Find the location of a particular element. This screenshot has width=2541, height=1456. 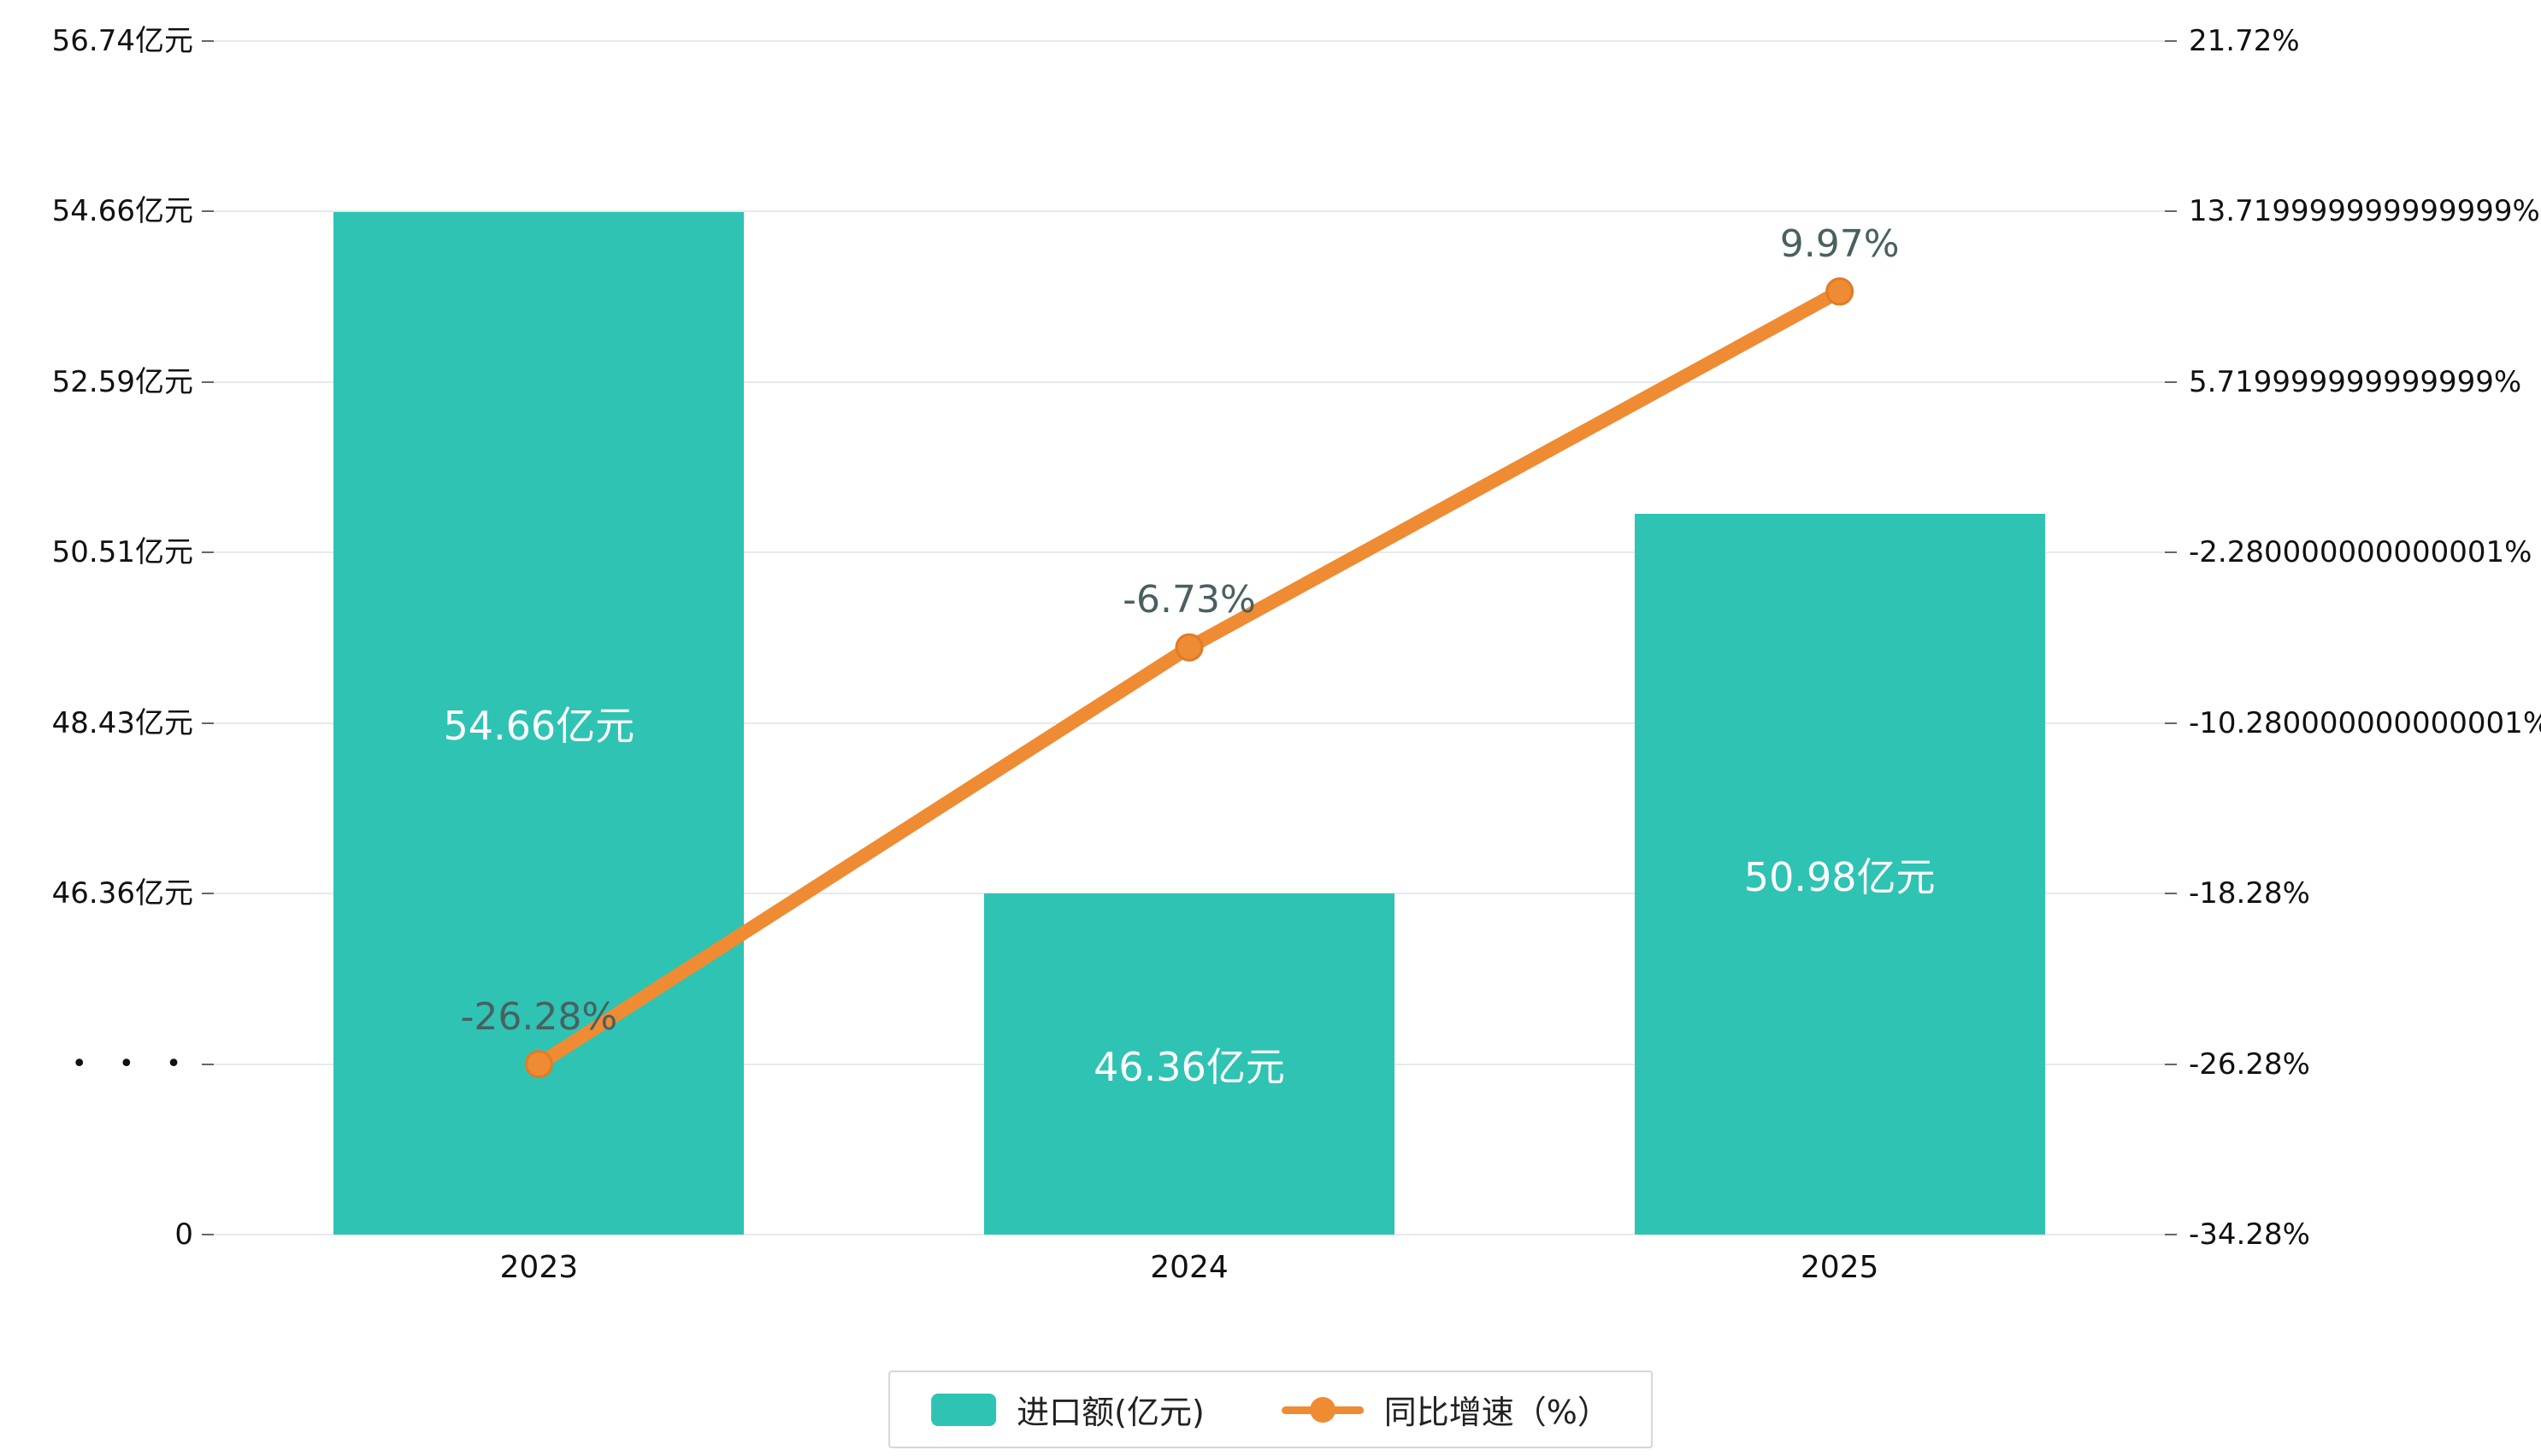

legend-item-bar: 进口额(亿元) is located at coordinates (1068, 1410).